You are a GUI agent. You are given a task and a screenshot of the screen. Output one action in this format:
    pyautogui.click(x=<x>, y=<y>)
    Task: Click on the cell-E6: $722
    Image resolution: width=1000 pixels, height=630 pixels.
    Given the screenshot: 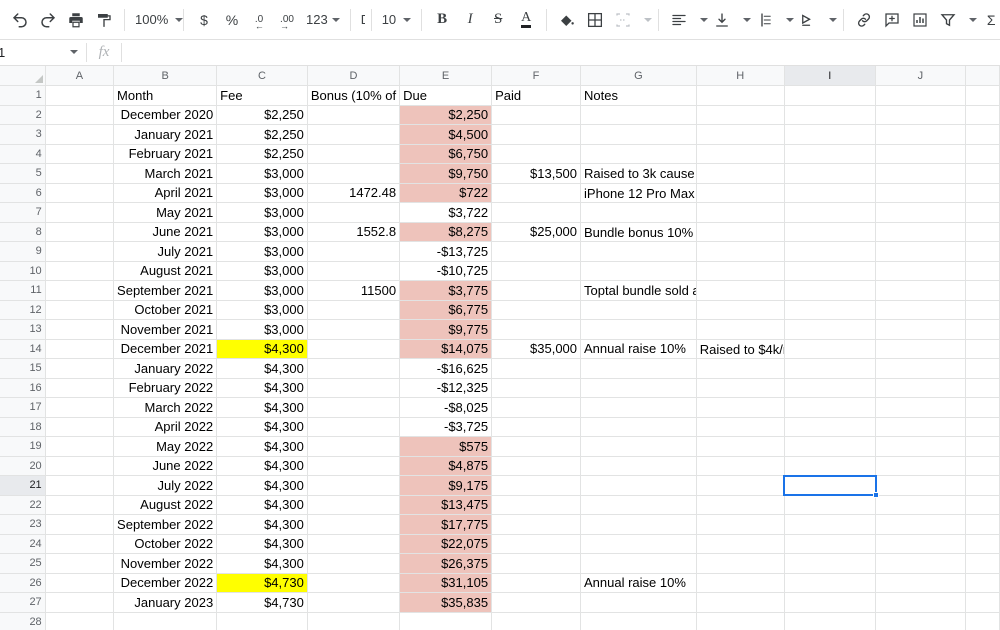 What is the action you would take?
    pyautogui.click(x=446, y=193)
    